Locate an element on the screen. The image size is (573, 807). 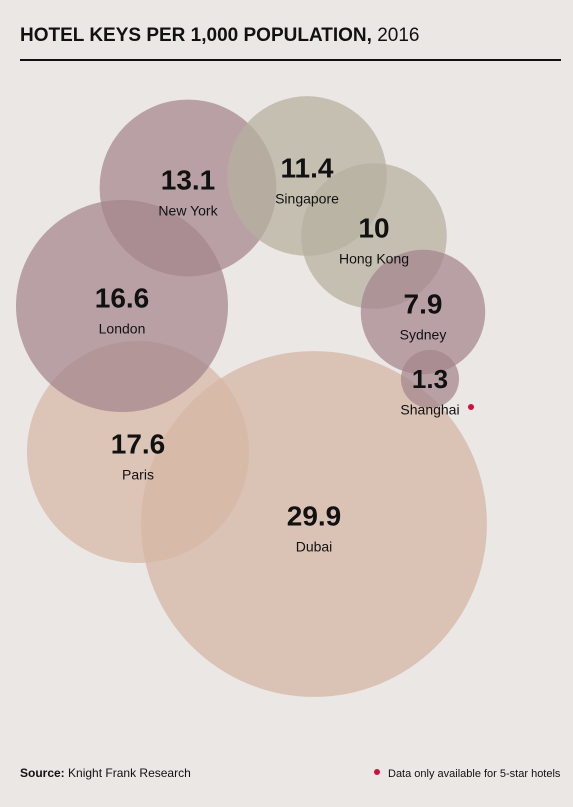
category-label: New York is located at coordinates (188, 211).